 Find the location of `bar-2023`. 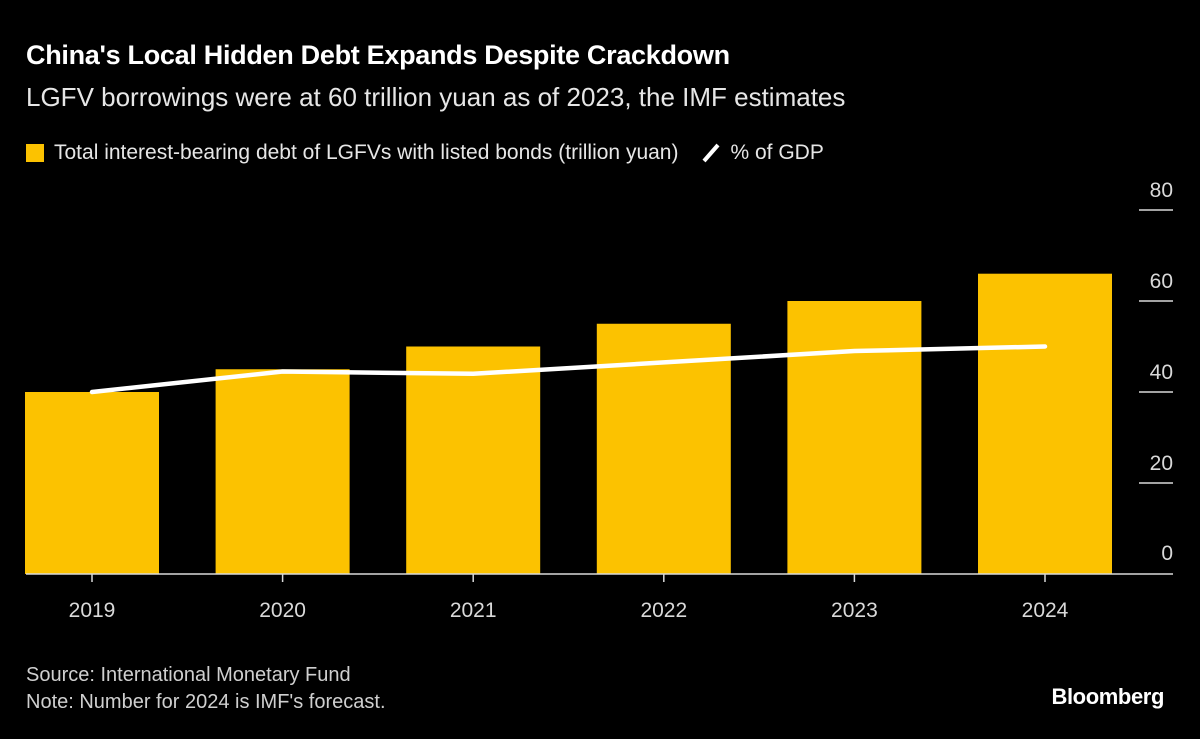

bar-2023 is located at coordinates (854, 437).